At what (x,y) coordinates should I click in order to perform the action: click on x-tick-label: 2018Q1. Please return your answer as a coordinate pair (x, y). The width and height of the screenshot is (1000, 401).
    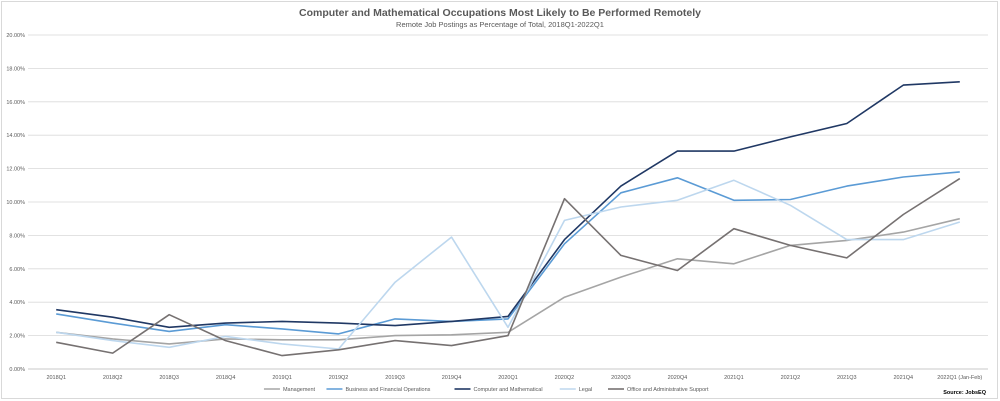
    Looking at the image, I should click on (56, 378).